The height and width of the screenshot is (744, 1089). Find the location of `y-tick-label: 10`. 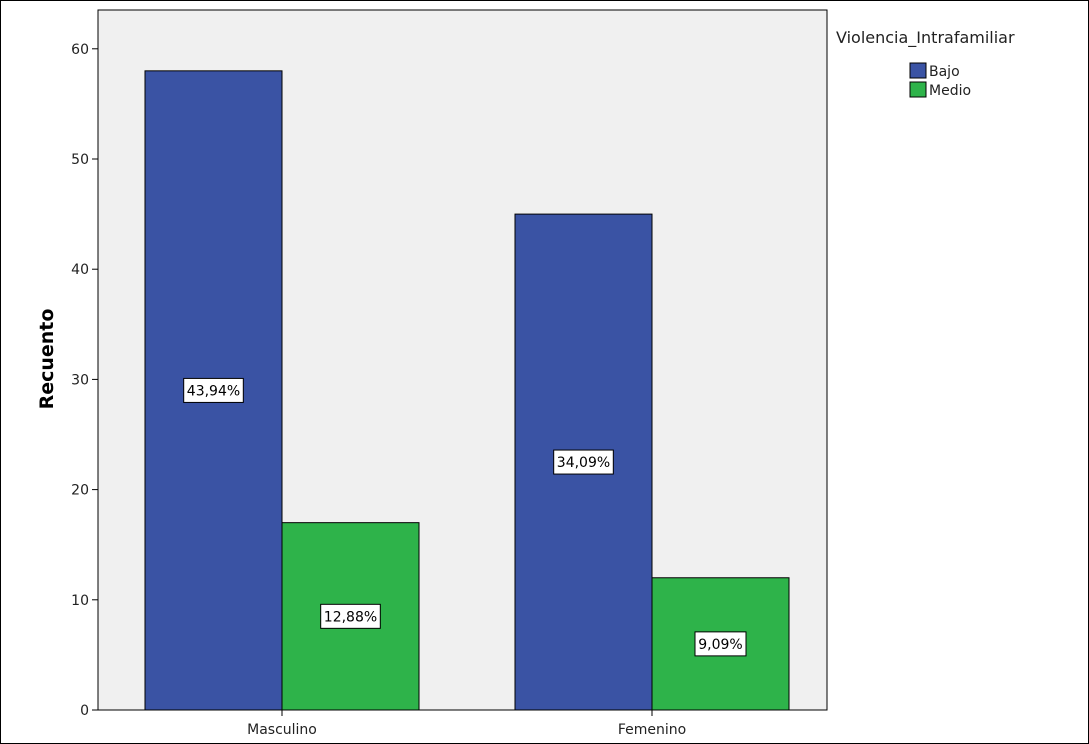

y-tick-label: 10 is located at coordinates (80, 601).